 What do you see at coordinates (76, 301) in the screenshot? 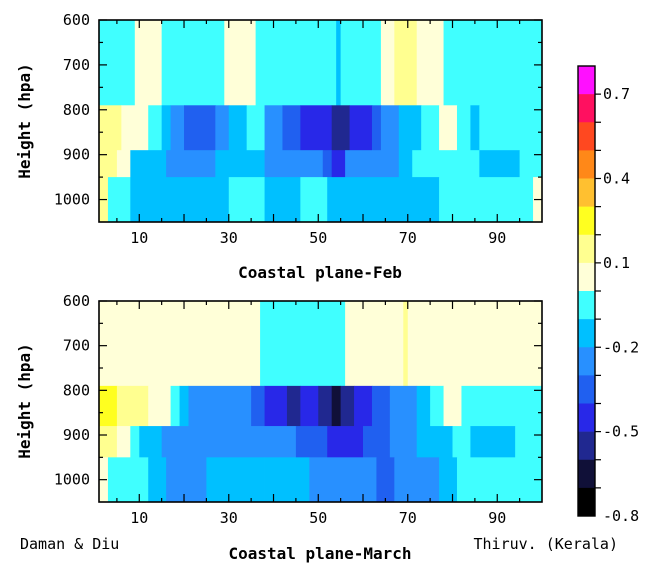
I see `y-tick-label: 600` at bounding box center [76, 301].